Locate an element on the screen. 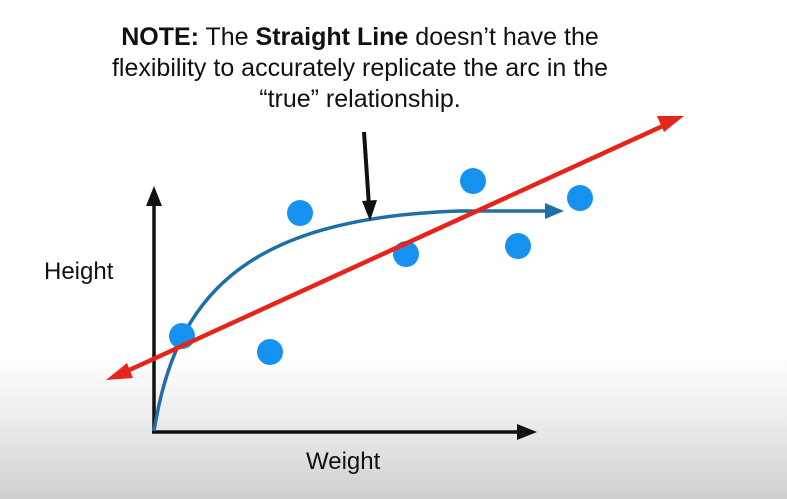  straight-line-arrowhead-left is located at coordinates (119, 371).